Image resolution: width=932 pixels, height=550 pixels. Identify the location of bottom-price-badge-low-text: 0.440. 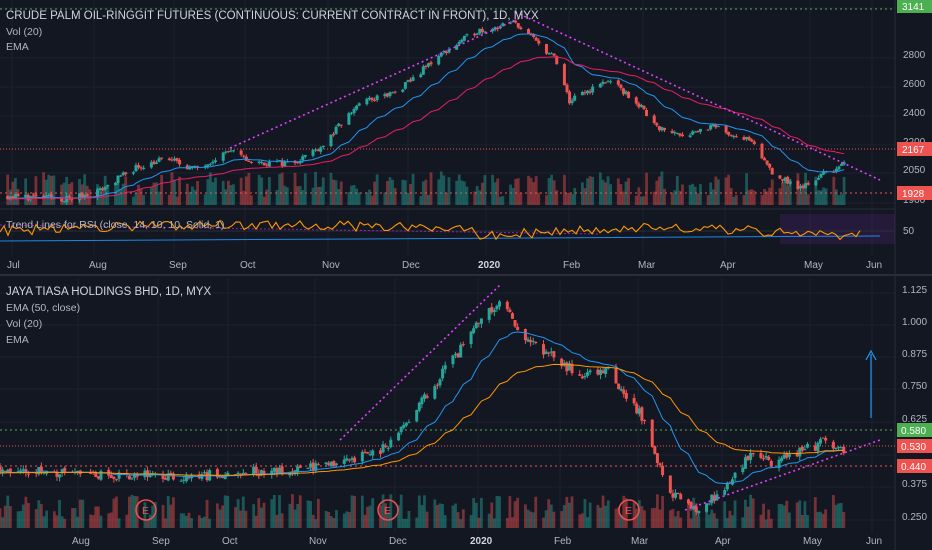
(913, 467).